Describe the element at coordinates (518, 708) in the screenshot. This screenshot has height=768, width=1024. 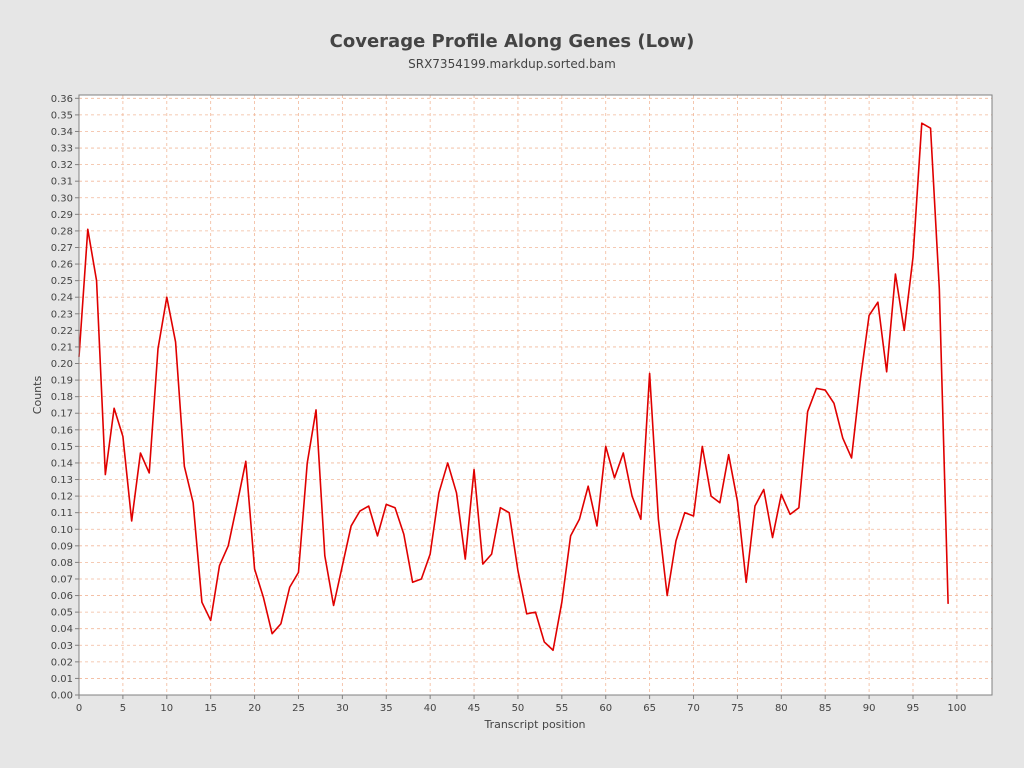
I see `x-tick-label: 50` at that location.